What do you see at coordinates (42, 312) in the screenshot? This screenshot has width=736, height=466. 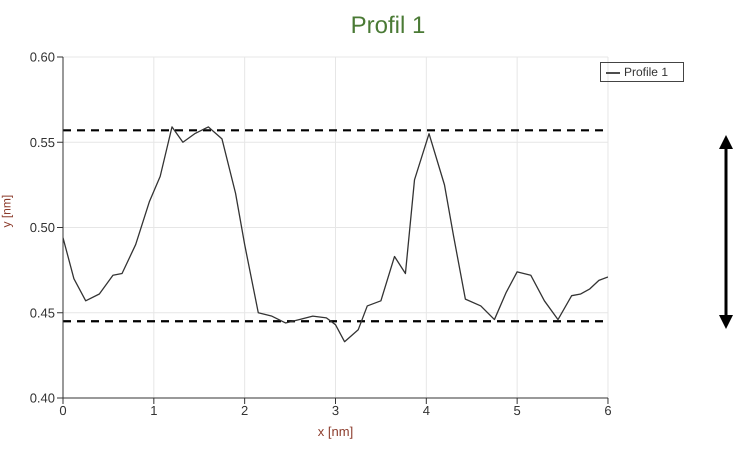 I see `y-tick-label: 0.45` at bounding box center [42, 312].